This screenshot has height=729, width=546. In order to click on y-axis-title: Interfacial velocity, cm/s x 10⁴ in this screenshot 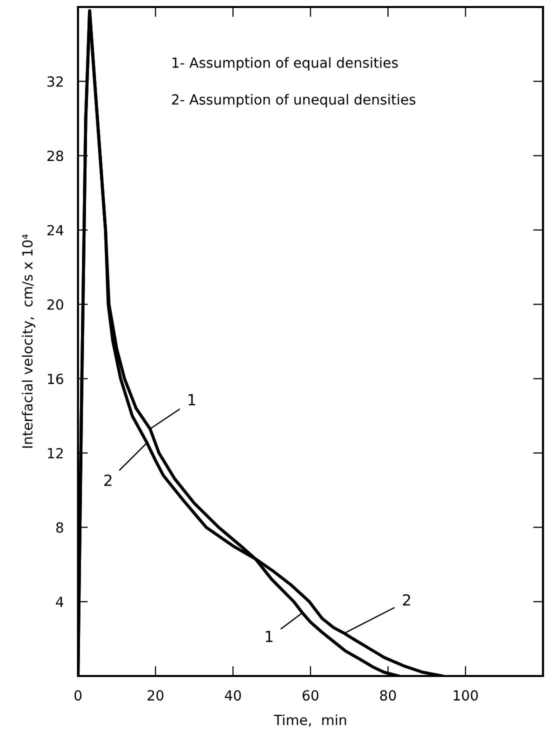, I will do `click(29, 341)`.